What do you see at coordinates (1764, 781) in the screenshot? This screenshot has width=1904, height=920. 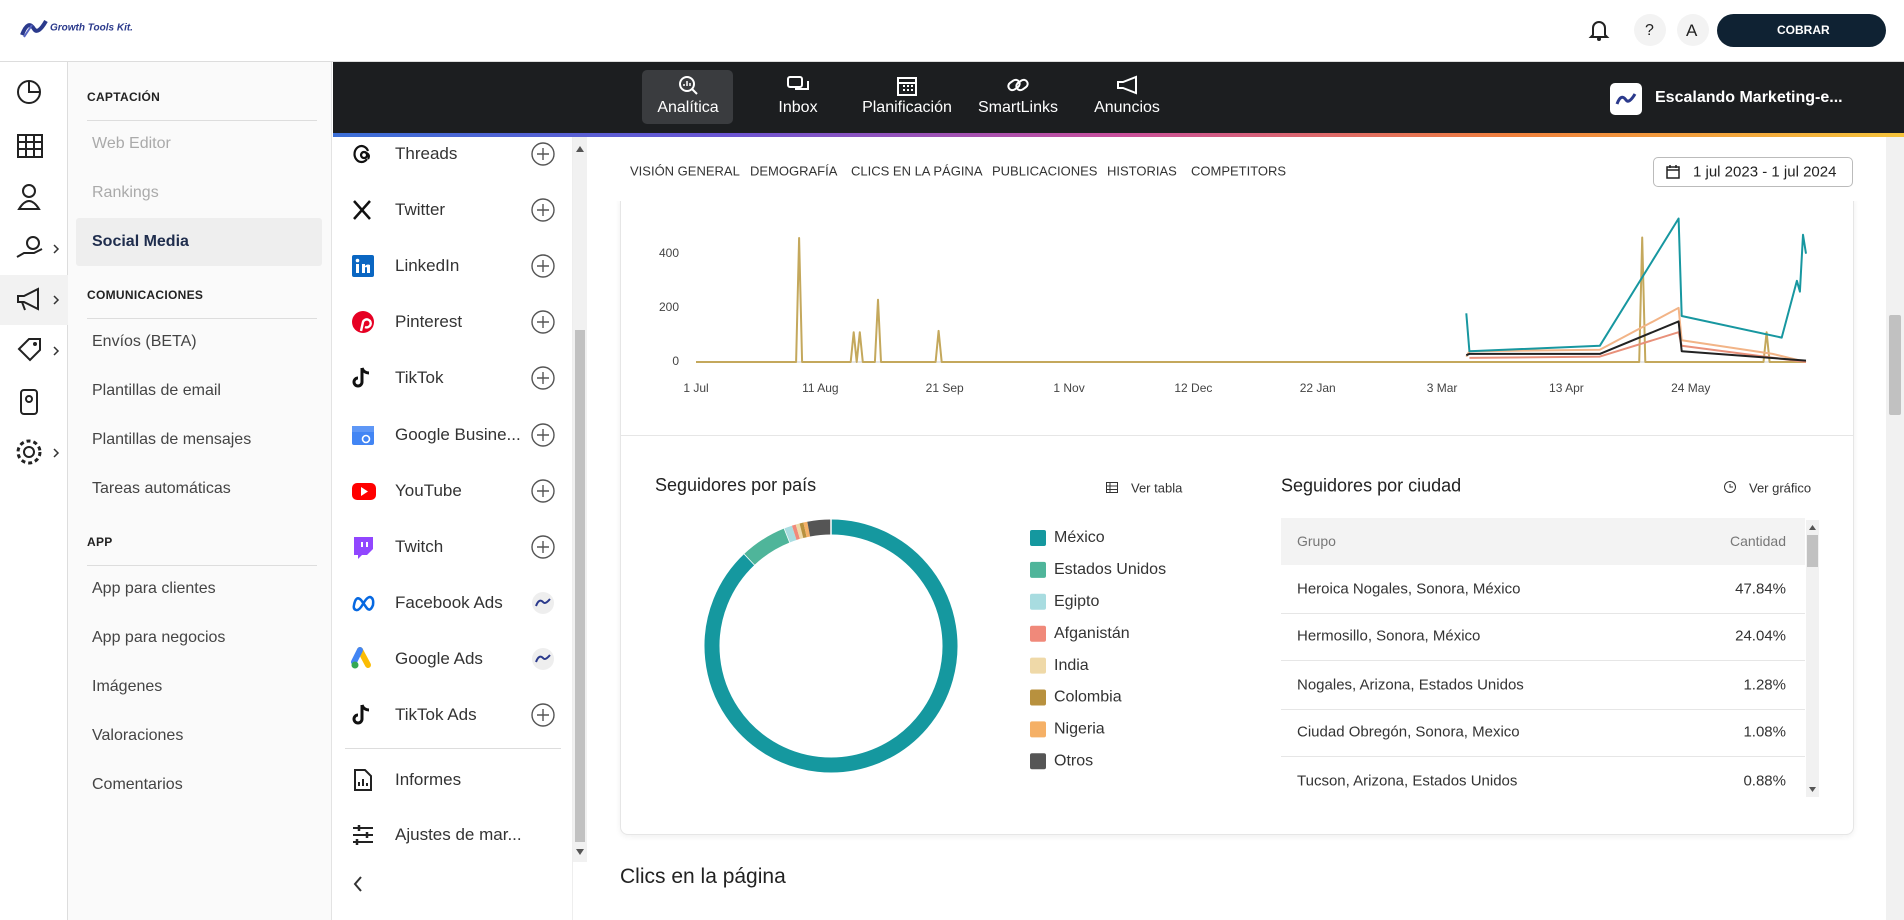 I see `table-cell: 0.88%` at bounding box center [1764, 781].